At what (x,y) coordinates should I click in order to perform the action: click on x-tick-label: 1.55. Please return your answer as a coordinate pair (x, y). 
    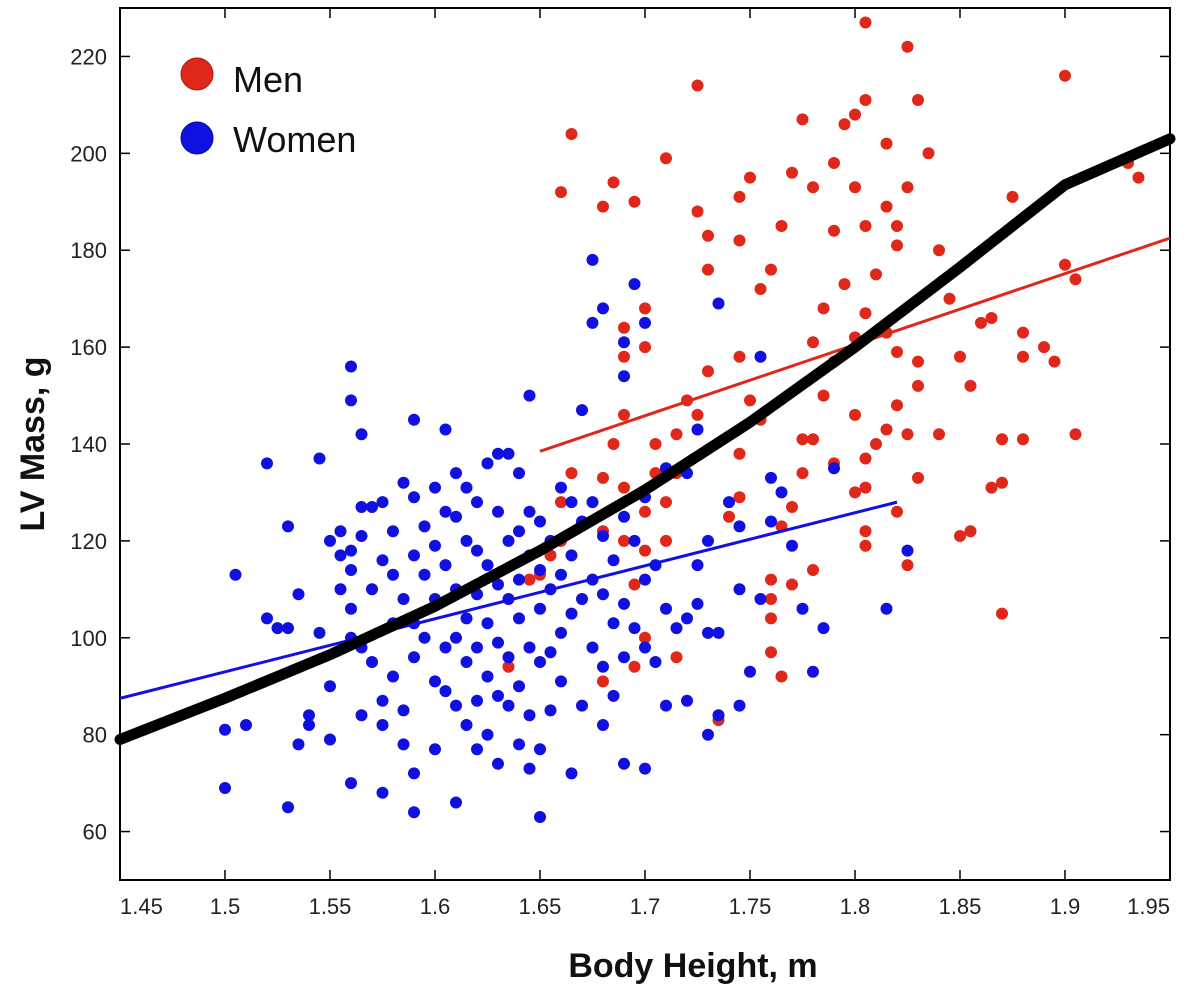
    Looking at the image, I should click on (330, 906).